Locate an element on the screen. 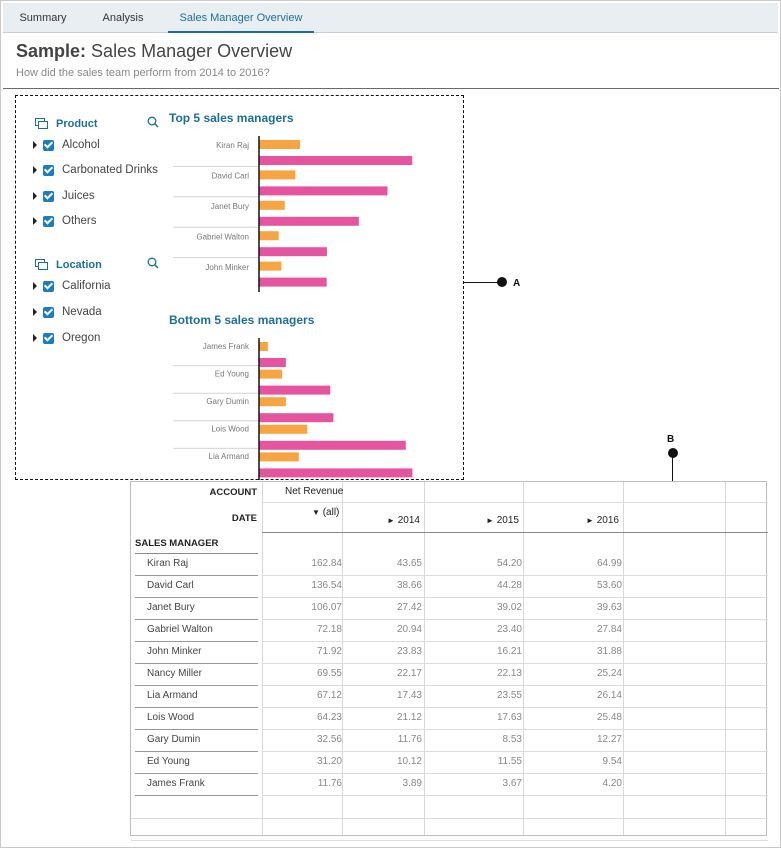 This screenshot has width=781, height=848. table-row: James Frank 11.76 3.89 3.67 4.20 is located at coordinates (449, 785).